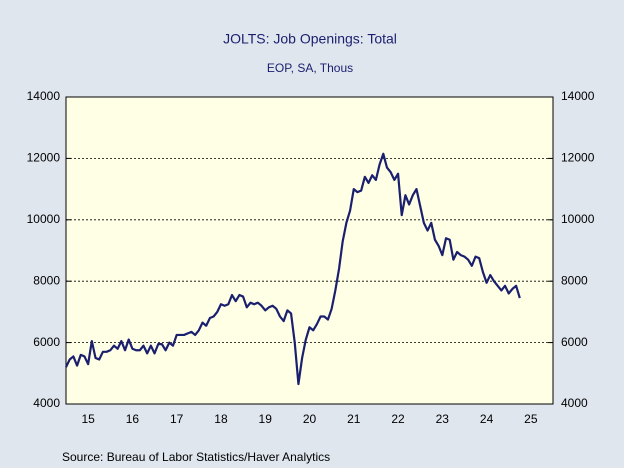 This screenshot has width=624, height=468. Describe the element at coordinates (574, 342) in the screenshot. I see `y2-tick-label: 6000` at that location.